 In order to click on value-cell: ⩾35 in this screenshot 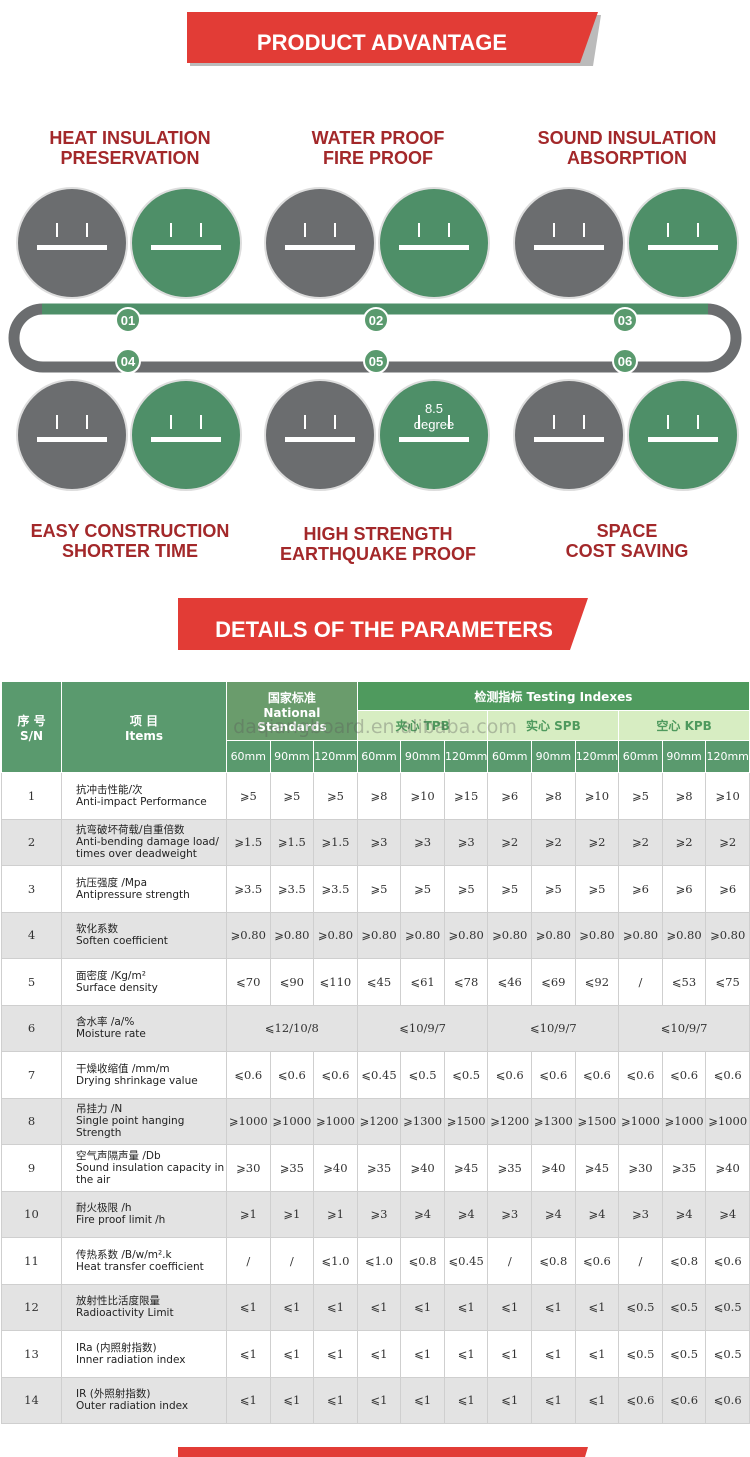, I will do `click(379, 1168)`.